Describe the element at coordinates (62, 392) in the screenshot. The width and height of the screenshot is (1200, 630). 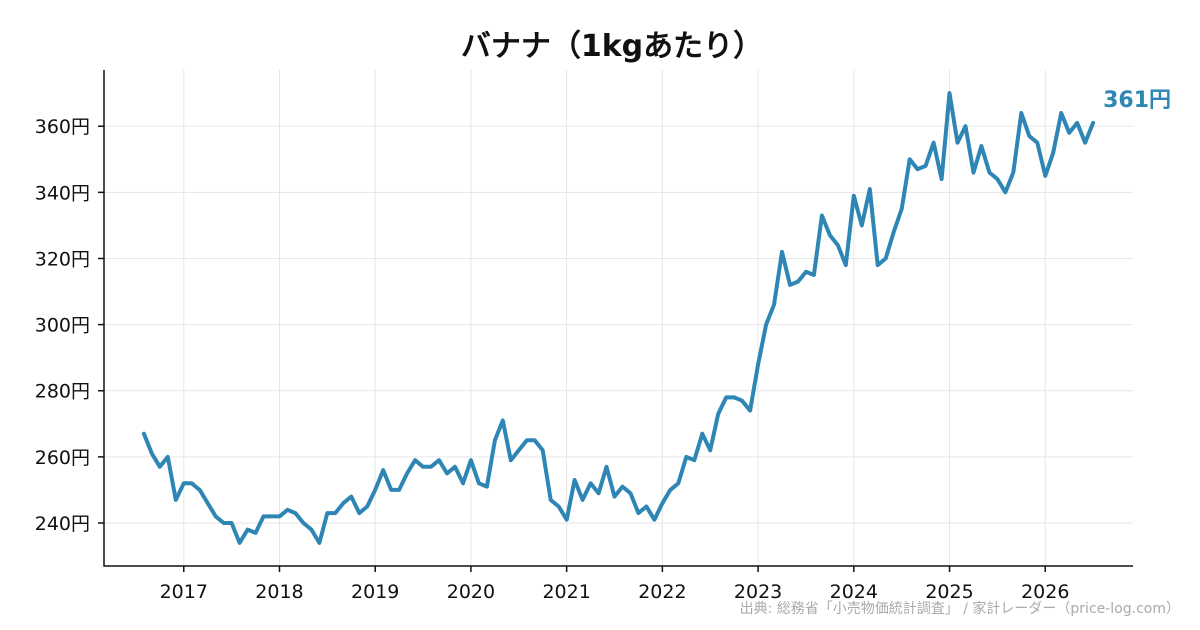
I see `y-tick-label: 280円` at that location.